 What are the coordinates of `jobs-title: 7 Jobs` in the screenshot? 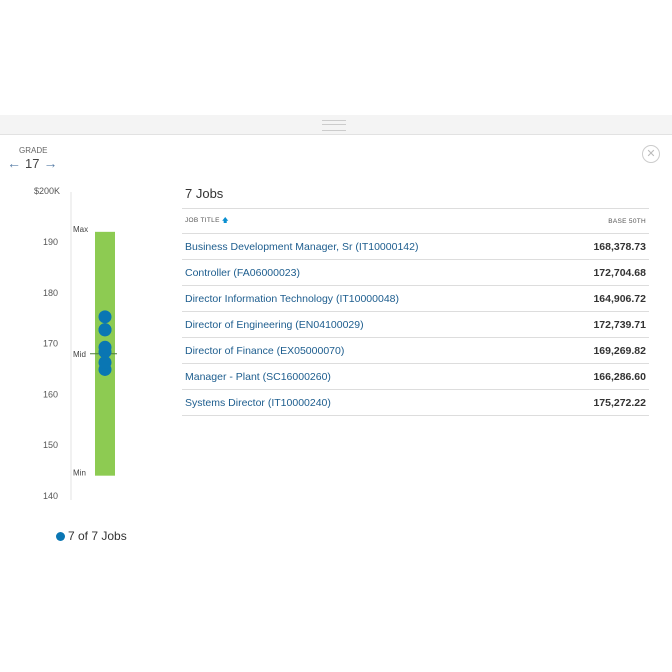 It's located at (204, 193).